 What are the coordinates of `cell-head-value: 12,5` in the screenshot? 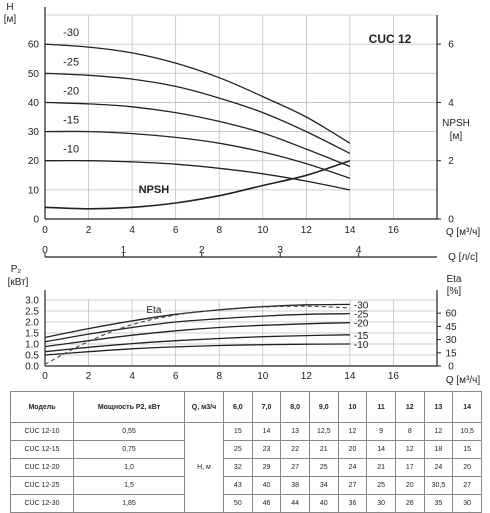 It's located at (323, 431).